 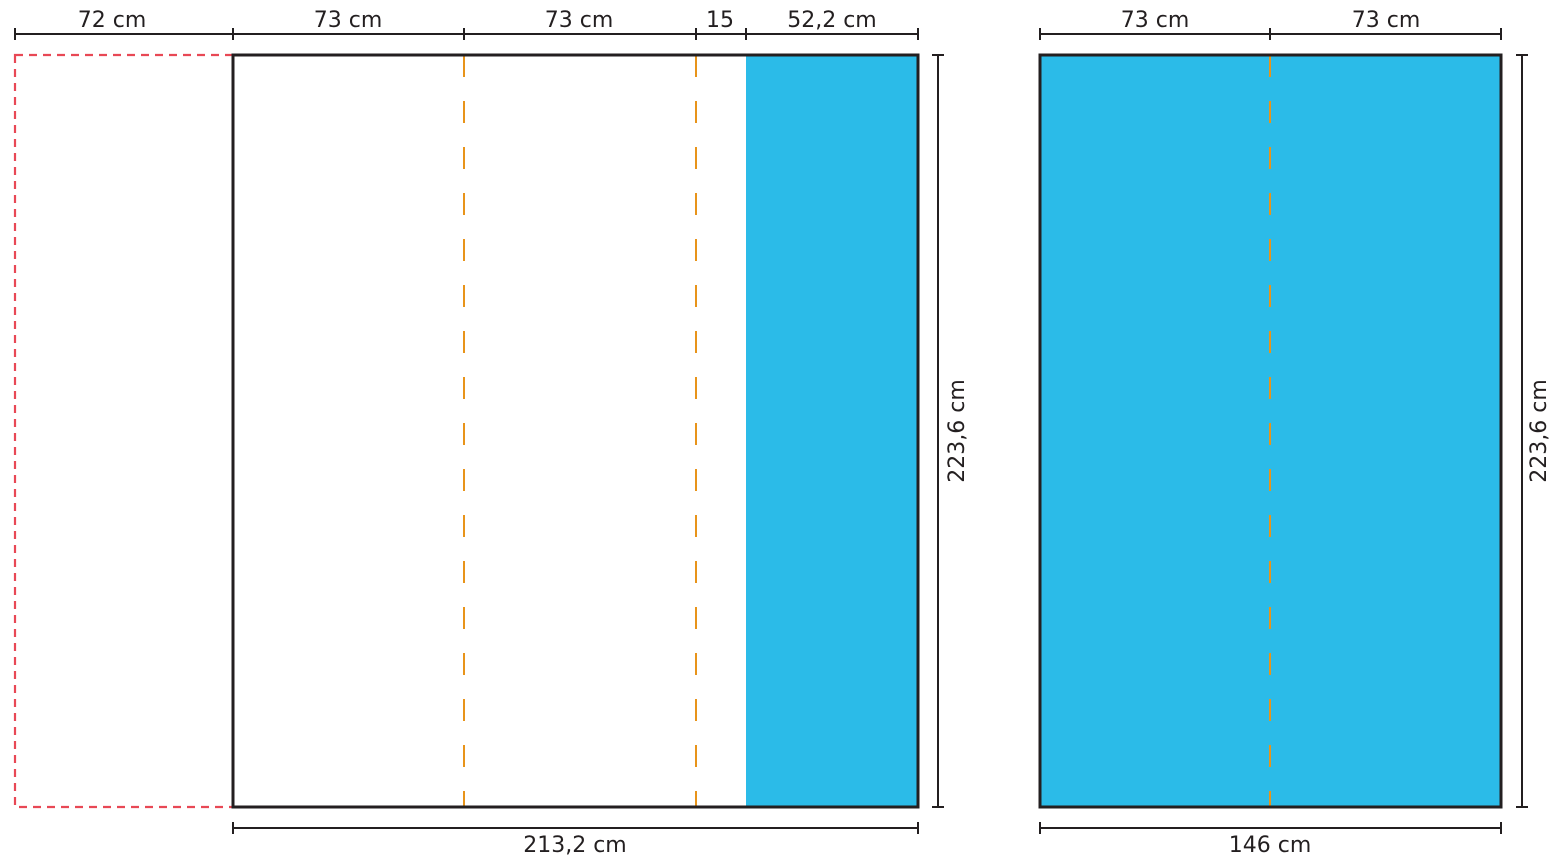 What do you see at coordinates (1155, 20) in the screenshot?
I see `dim-label-73c: 73 cm` at bounding box center [1155, 20].